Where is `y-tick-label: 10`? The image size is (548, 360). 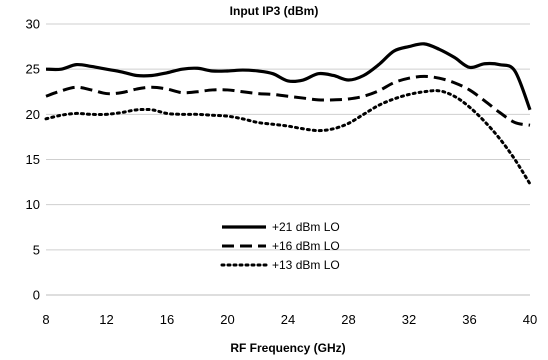
y-tick-label: 10 is located at coordinates (33, 204).